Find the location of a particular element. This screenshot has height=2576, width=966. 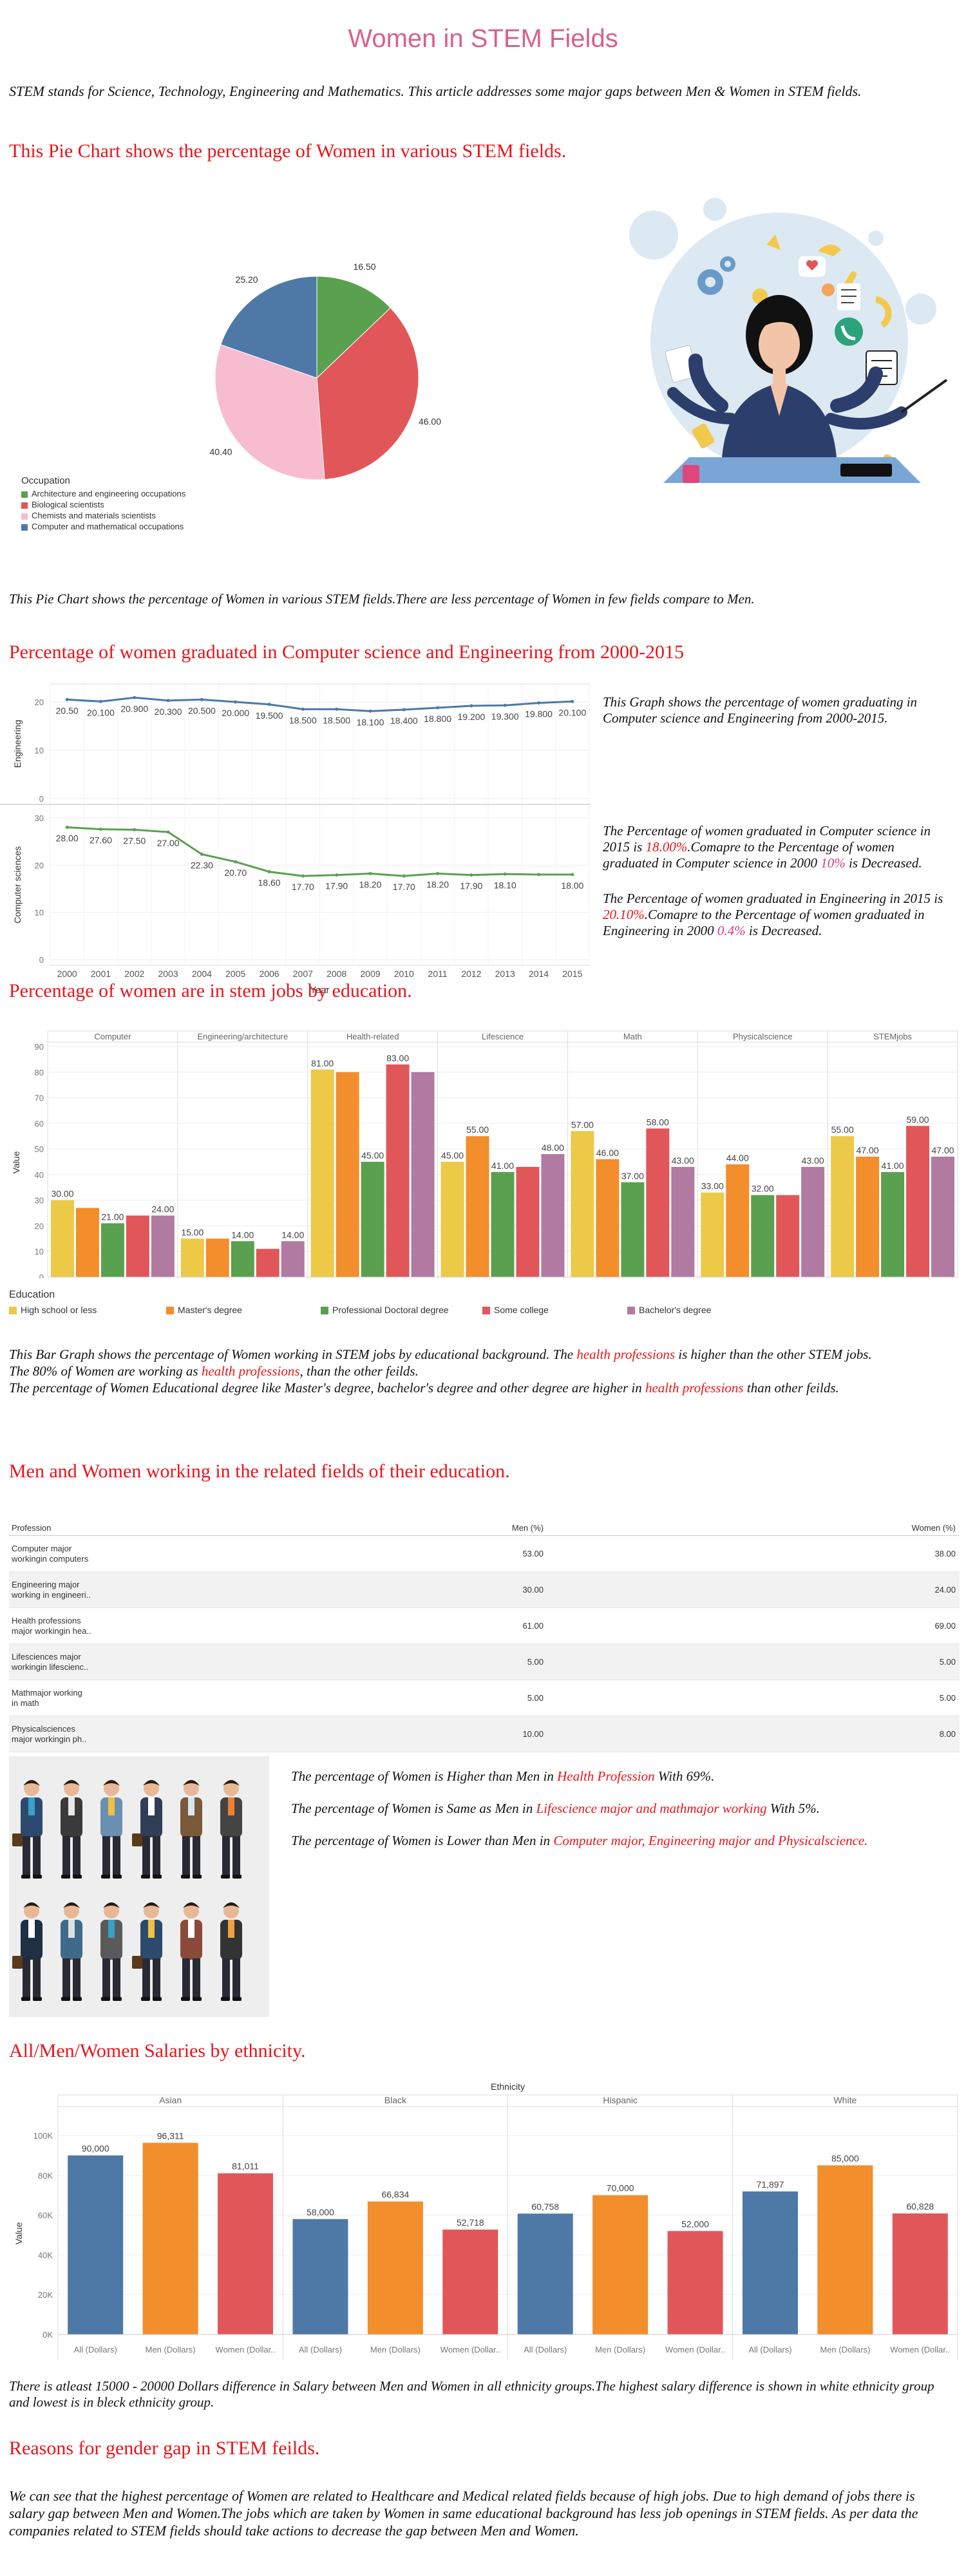

ethnicity-label: Hispanic is located at coordinates (620, 2100).